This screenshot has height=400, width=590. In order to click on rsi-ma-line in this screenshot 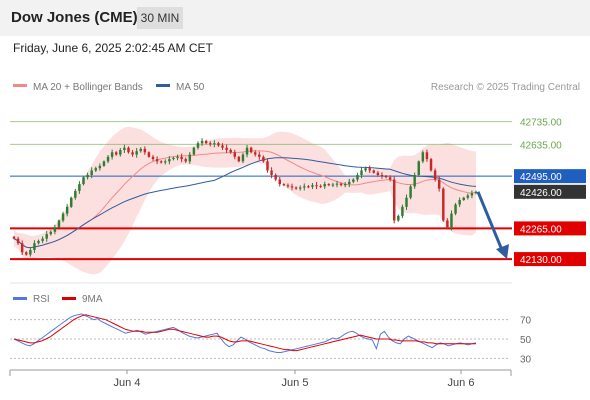, I will do `click(244, 333)`.